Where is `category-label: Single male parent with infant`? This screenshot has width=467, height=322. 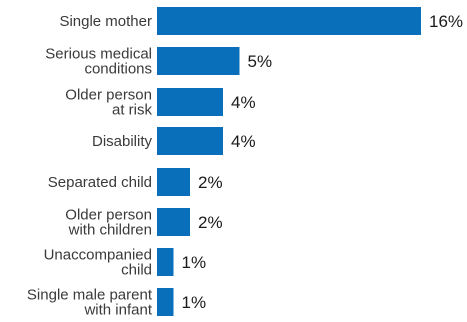
category-label: Single male parent with infant is located at coordinates (90, 303).